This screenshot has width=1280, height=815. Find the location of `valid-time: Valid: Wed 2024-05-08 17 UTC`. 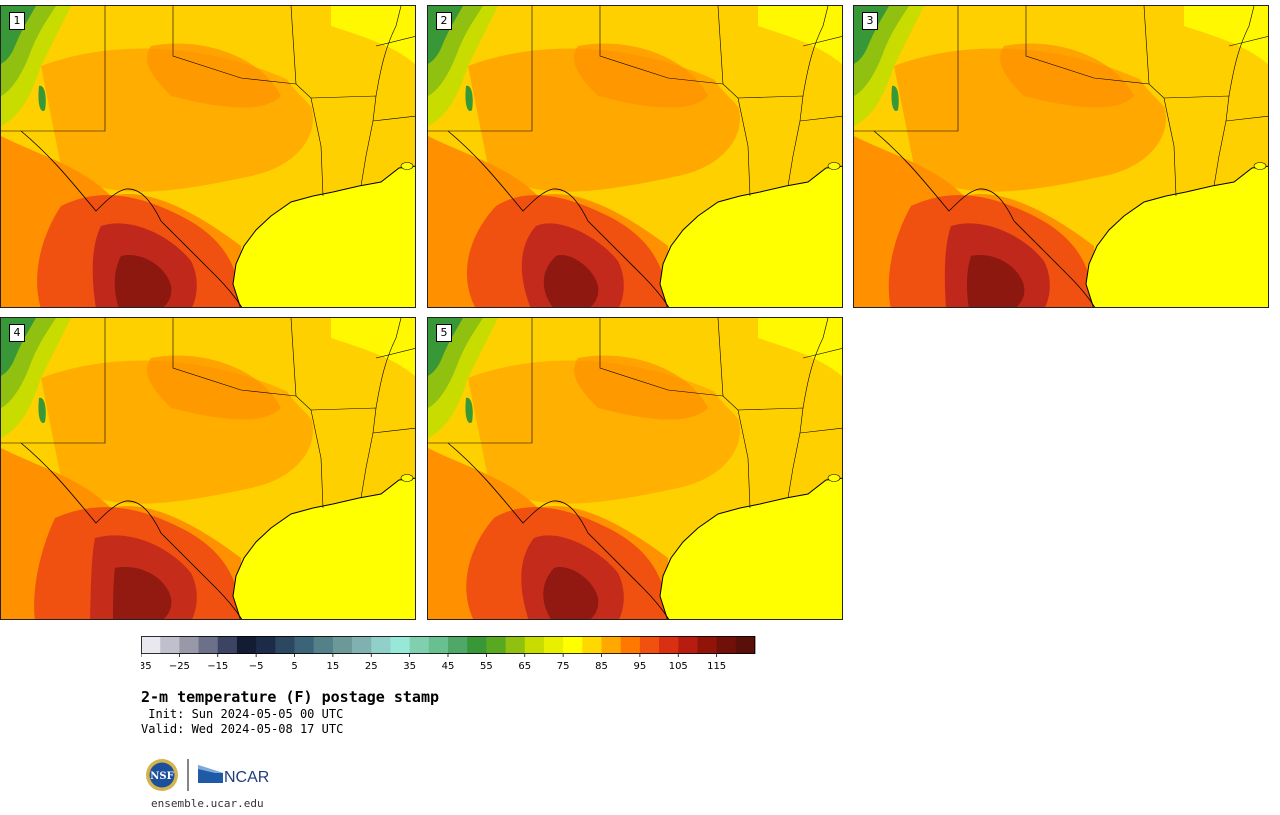

valid-time: Valid: Wed 2024-05-08 17 UTC is located at coordinates (242, 729).